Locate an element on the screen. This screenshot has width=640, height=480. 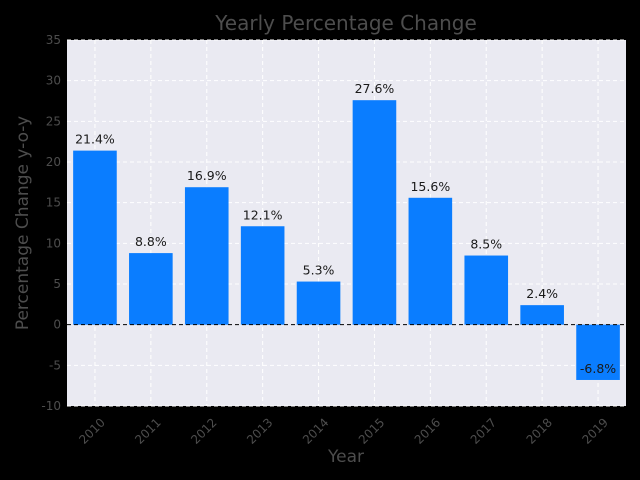
x-tick-label: 2014 is located at coordinates (315, 430).